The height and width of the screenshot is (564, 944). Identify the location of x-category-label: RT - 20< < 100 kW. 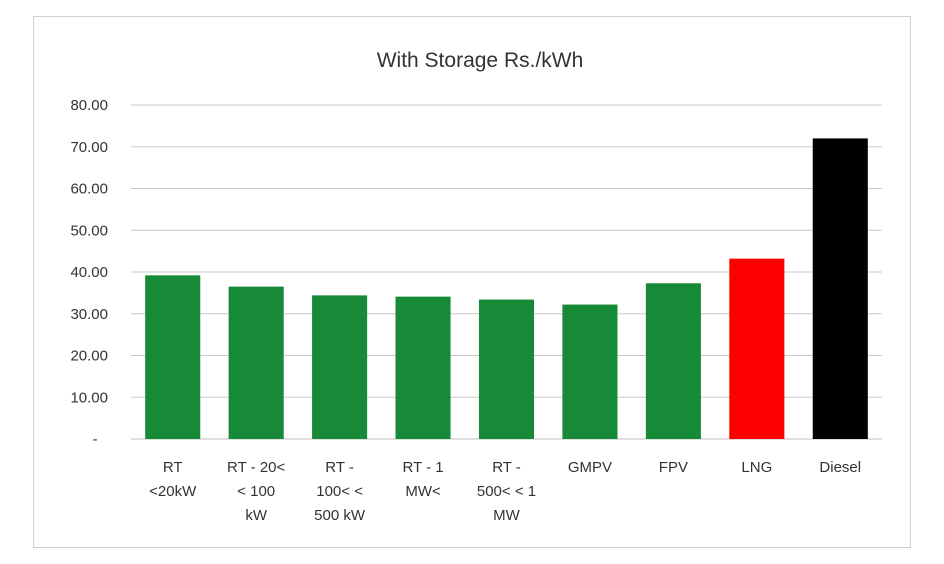
(256, 491).